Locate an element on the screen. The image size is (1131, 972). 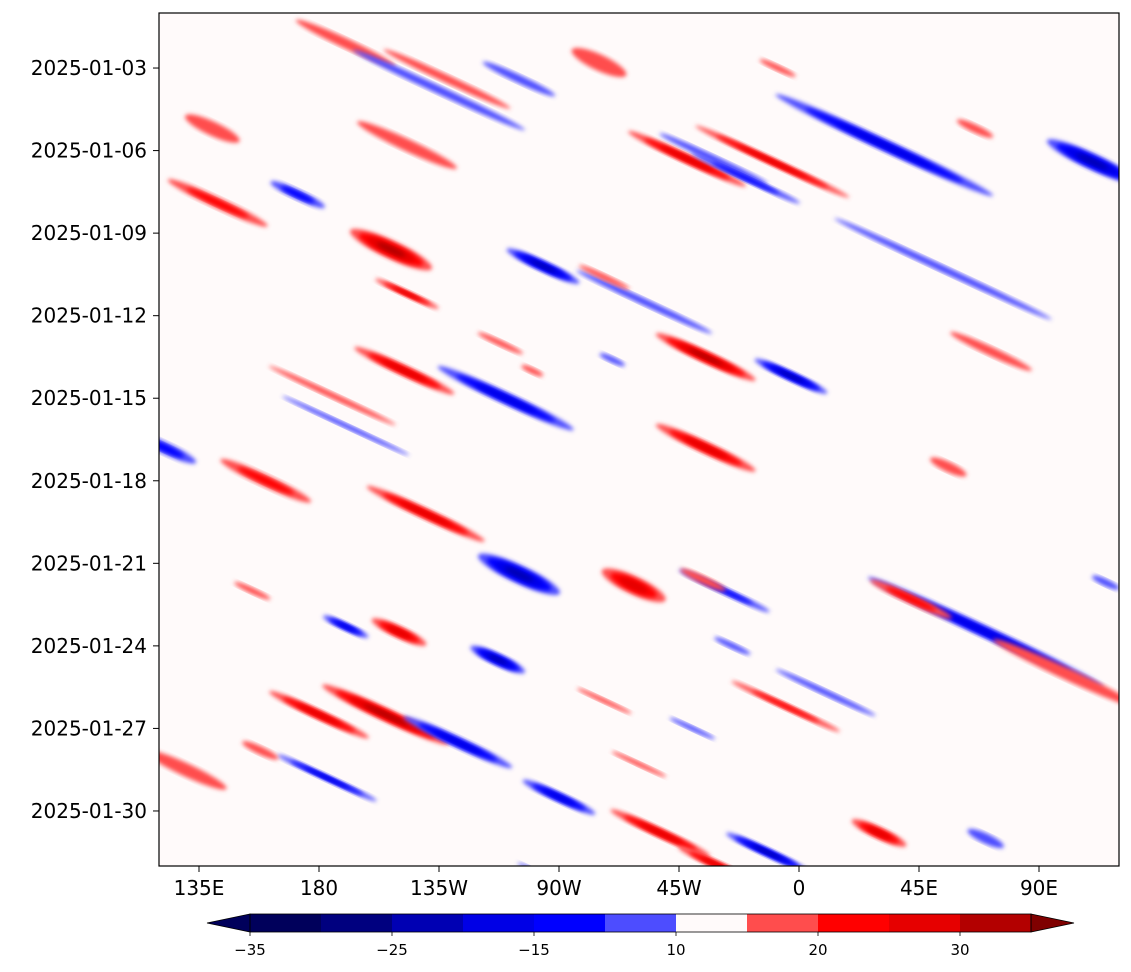
y-tick-label: 2025-01-06 is located at coordinates (89, 151).